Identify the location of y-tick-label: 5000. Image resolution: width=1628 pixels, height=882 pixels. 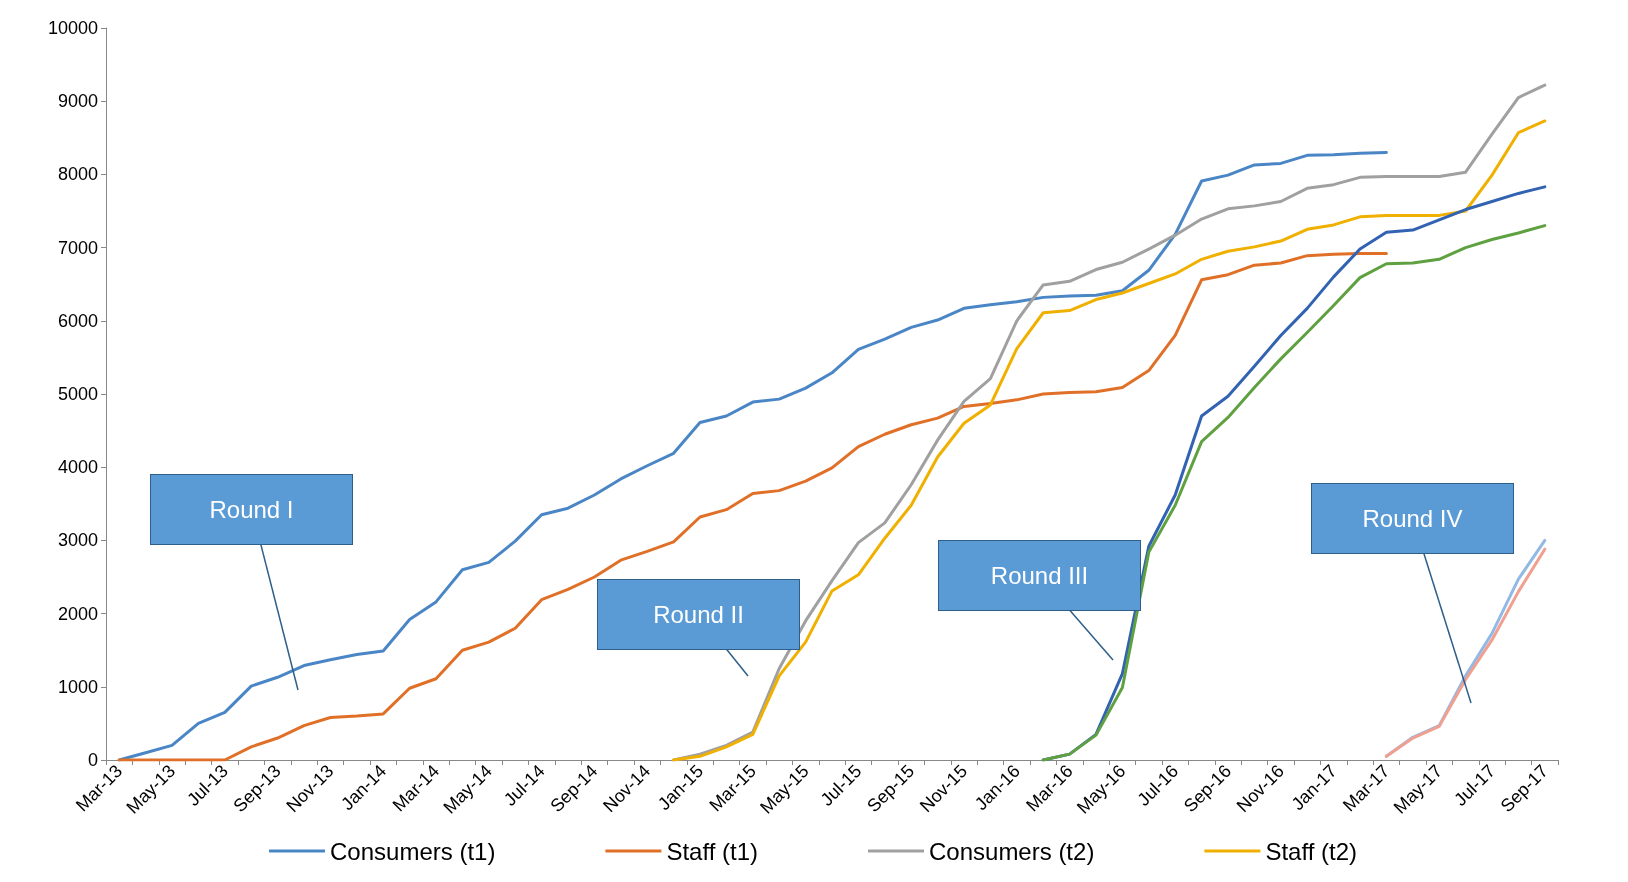
(77, 394).